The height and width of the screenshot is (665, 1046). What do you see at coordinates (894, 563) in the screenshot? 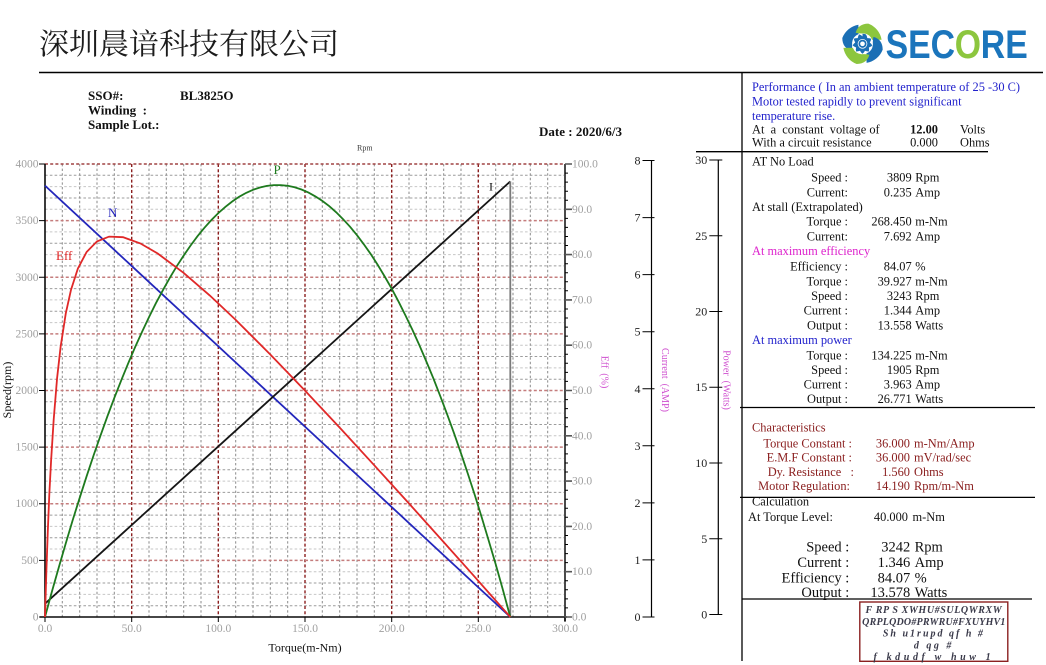
I see `svg-text: 1.346` at bounding box center [894, 563].